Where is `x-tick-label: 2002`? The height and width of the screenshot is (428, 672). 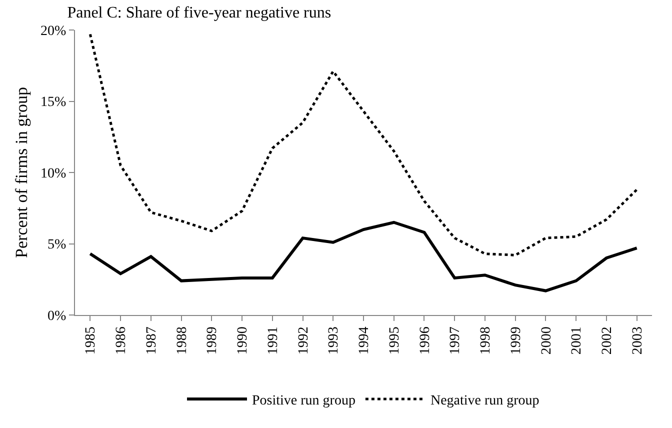
x-tick-label: 2002 is located at coordinates (607, 340).